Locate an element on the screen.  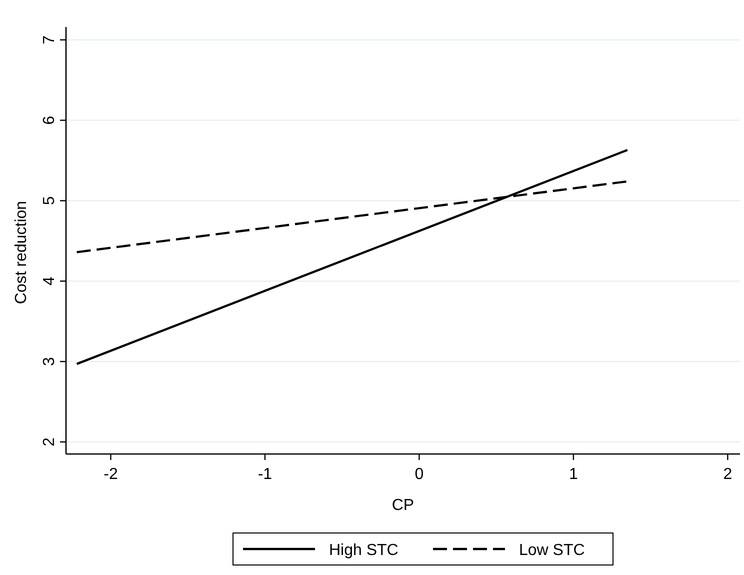
y-tick-label: 6 is located at coordinates (49, 120).